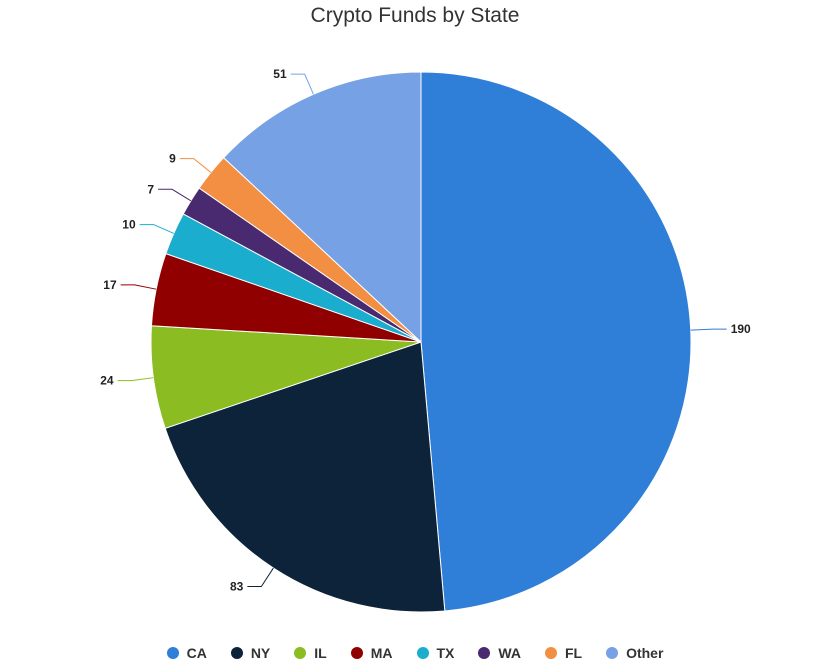  What do you see at coordinates (135, 379) in the screenshot?
I see `connector-line-il` at bounding box center [135, 379].